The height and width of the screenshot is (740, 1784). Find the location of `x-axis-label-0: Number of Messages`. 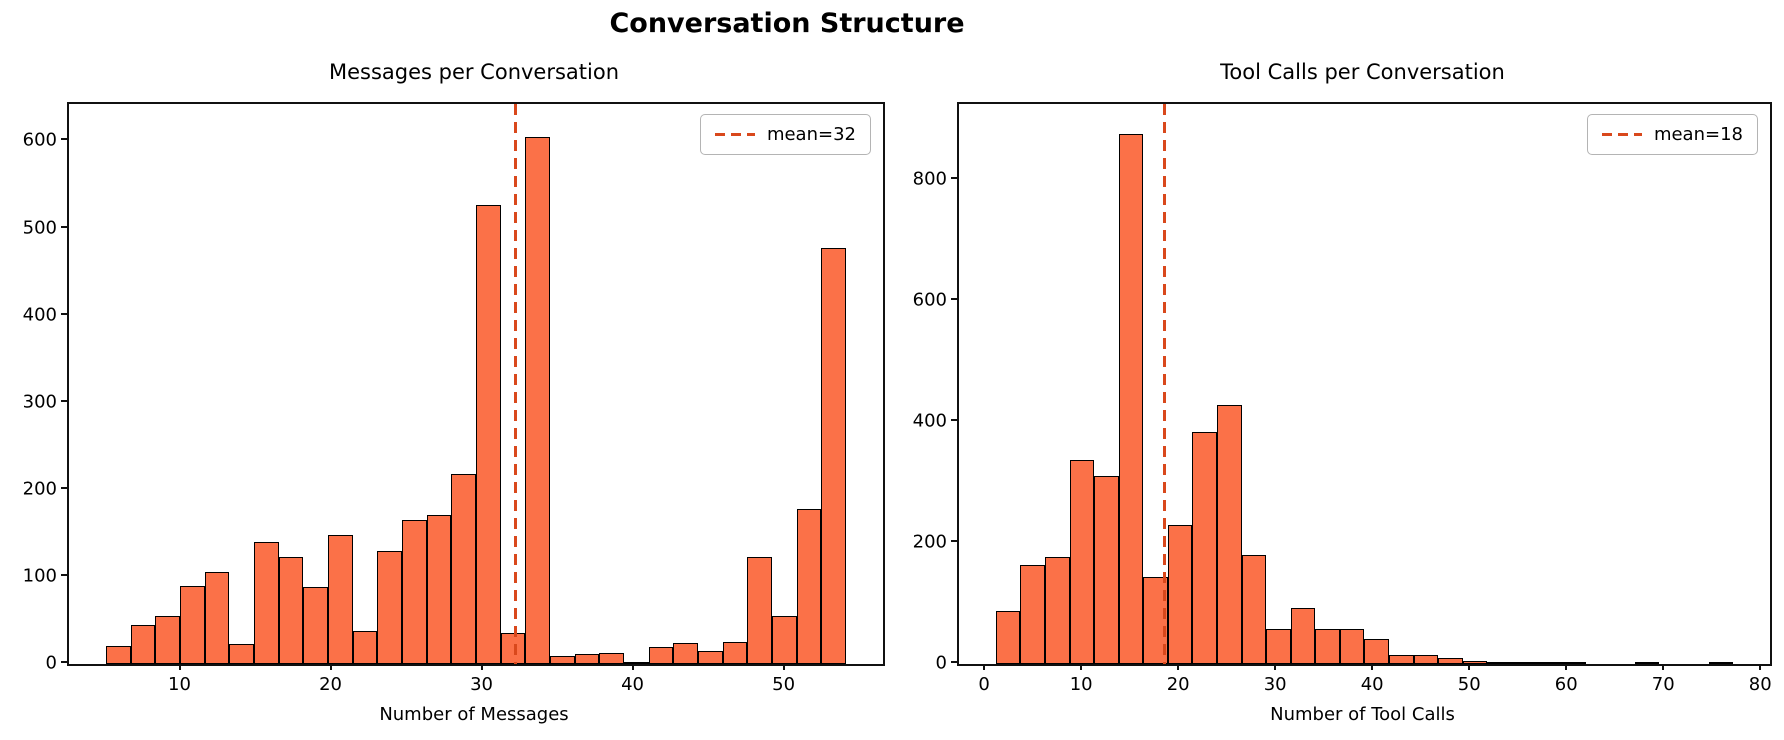

x-axis-label-0: Number of Messages is located at coordinates (474, 714).